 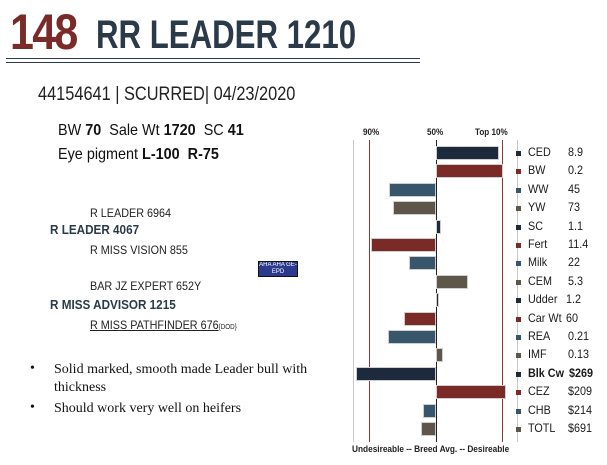 What do you see at coordinates (70, 130) in the screenshot?
I see `bw-label: BW` at bounding box center [70, 130].